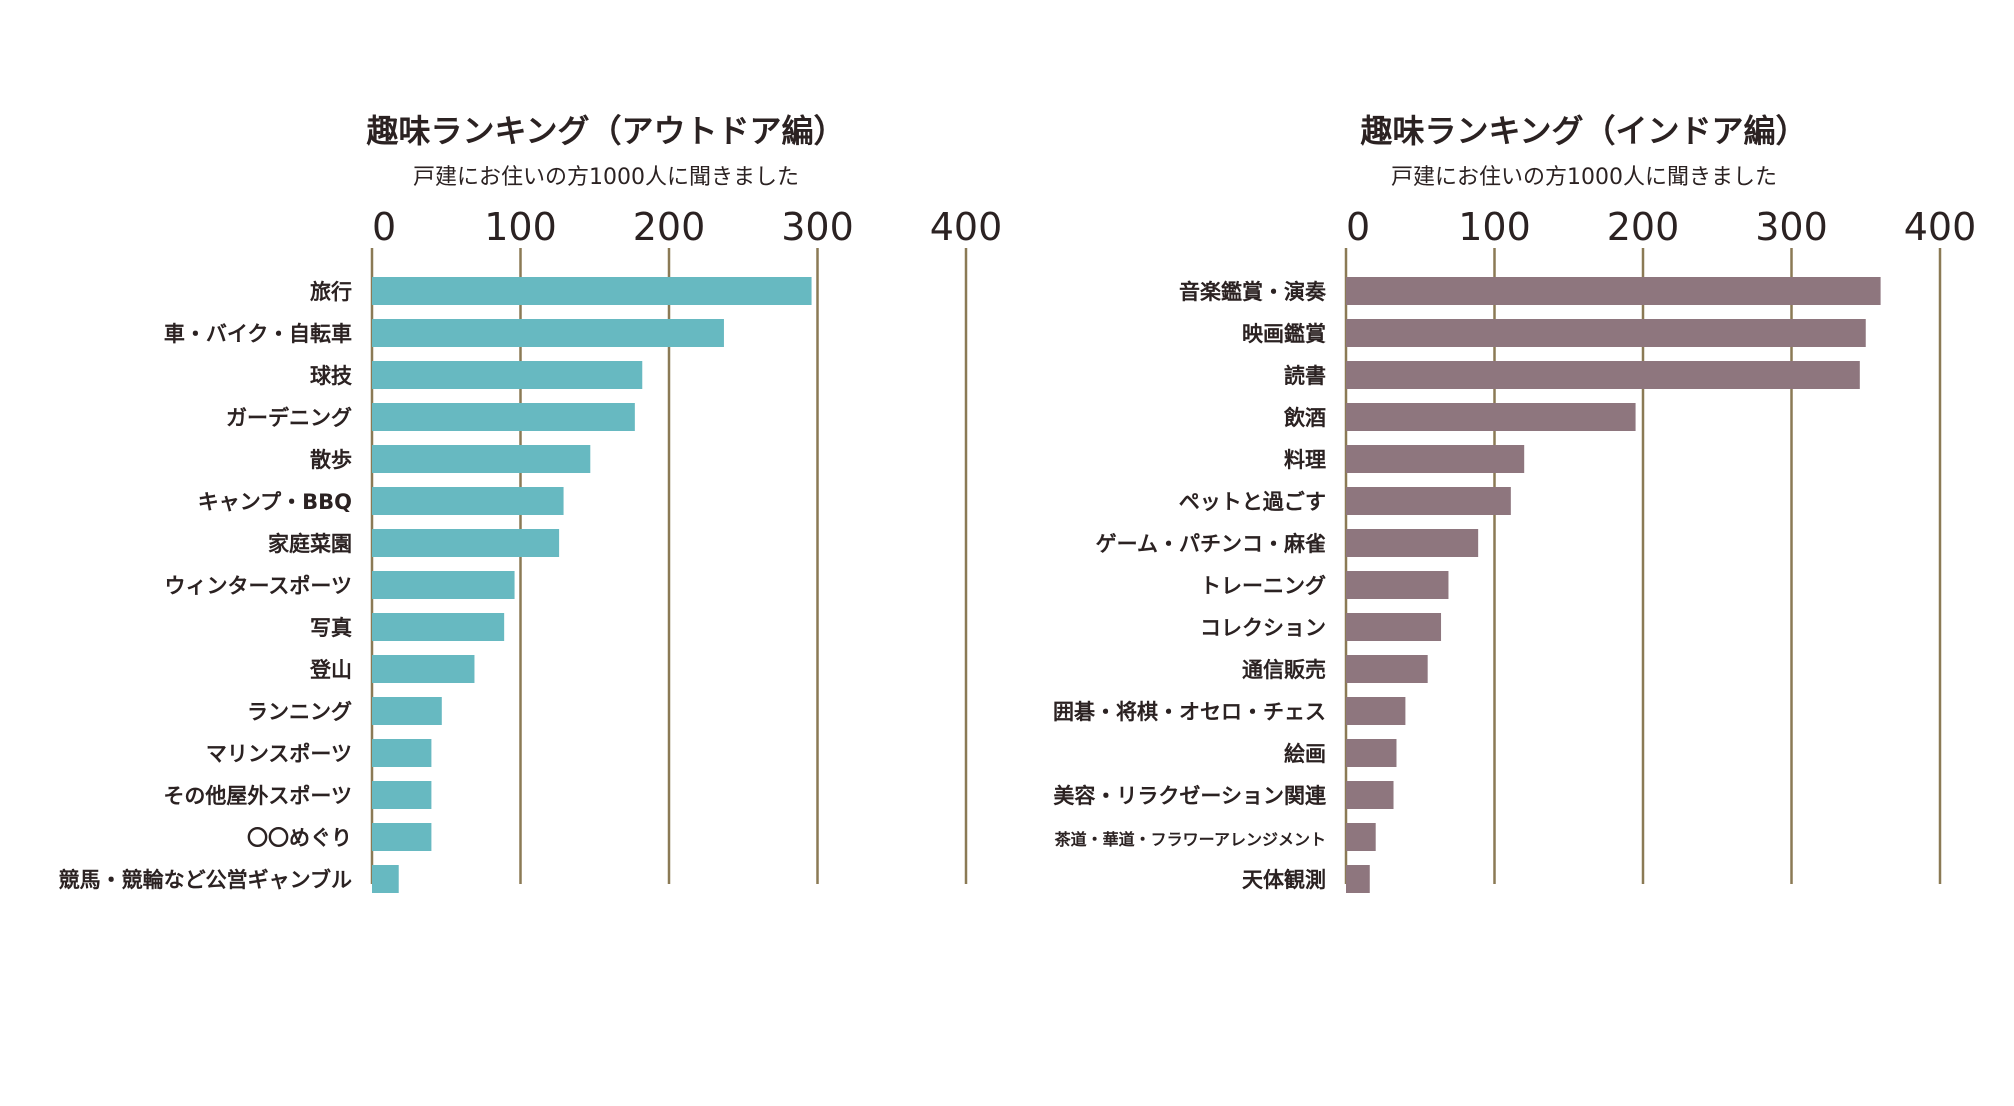  Describe the element at coordinates (258, 334) in the screenshot. I see `category-label: 車・バイク・自転車` at that location.